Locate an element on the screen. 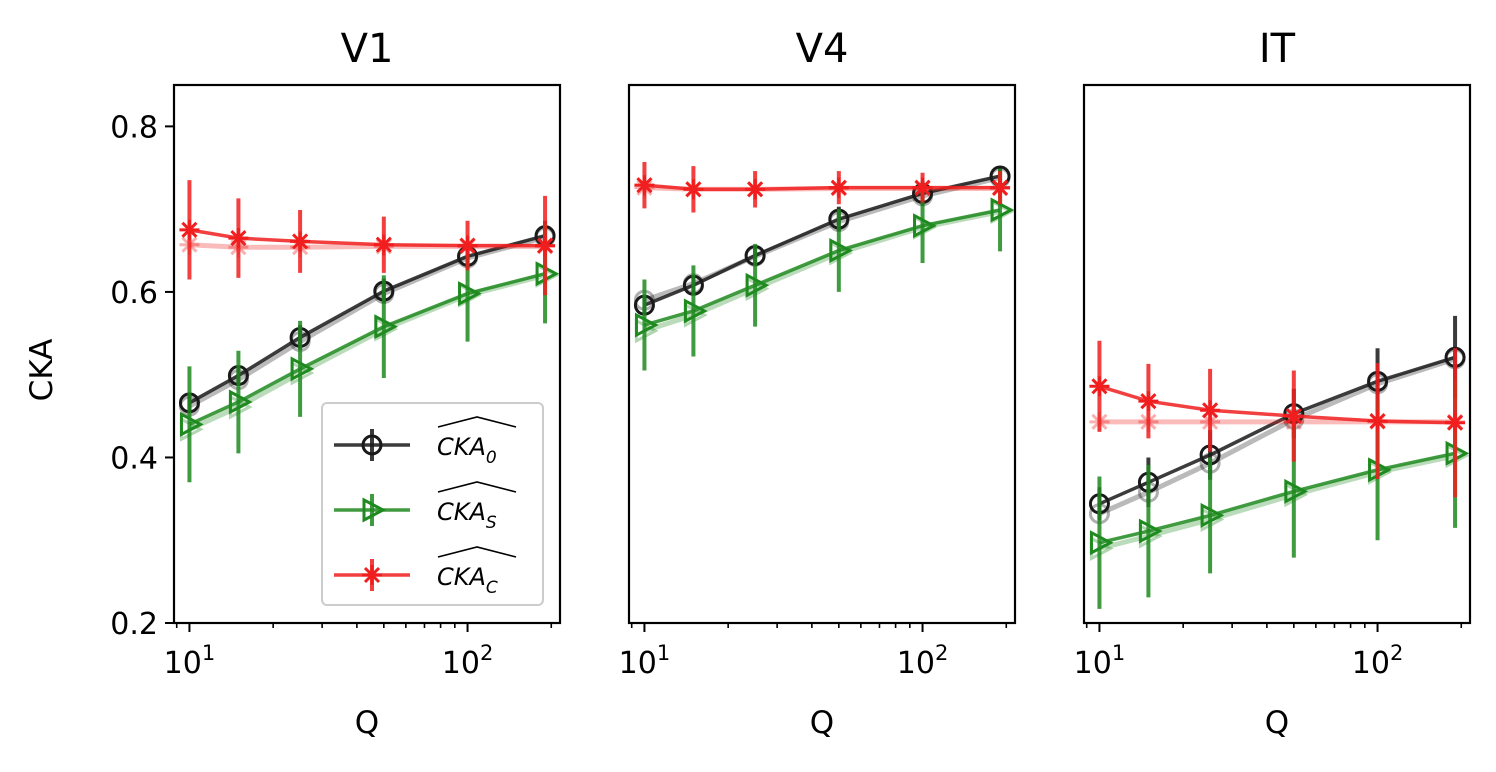 The width and height of the screenshot is (1496, 772). legend: CKA0 CKAS CKAC is located at coordinates (432, 504).